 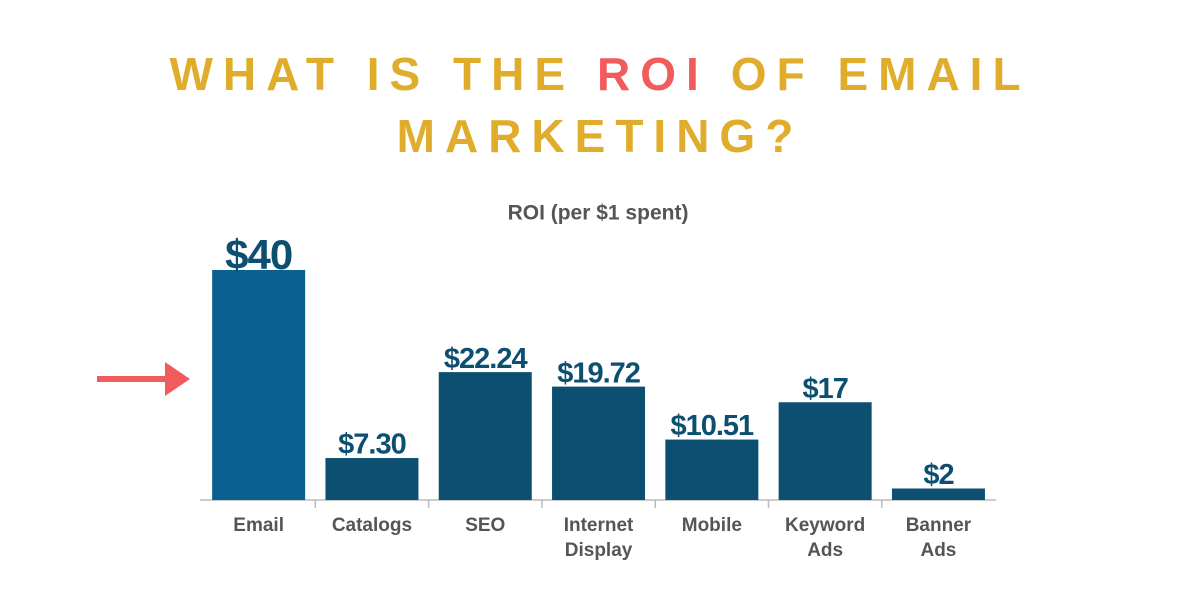 I want to click on title-highlight: ROI, so click(x=653, y=74).